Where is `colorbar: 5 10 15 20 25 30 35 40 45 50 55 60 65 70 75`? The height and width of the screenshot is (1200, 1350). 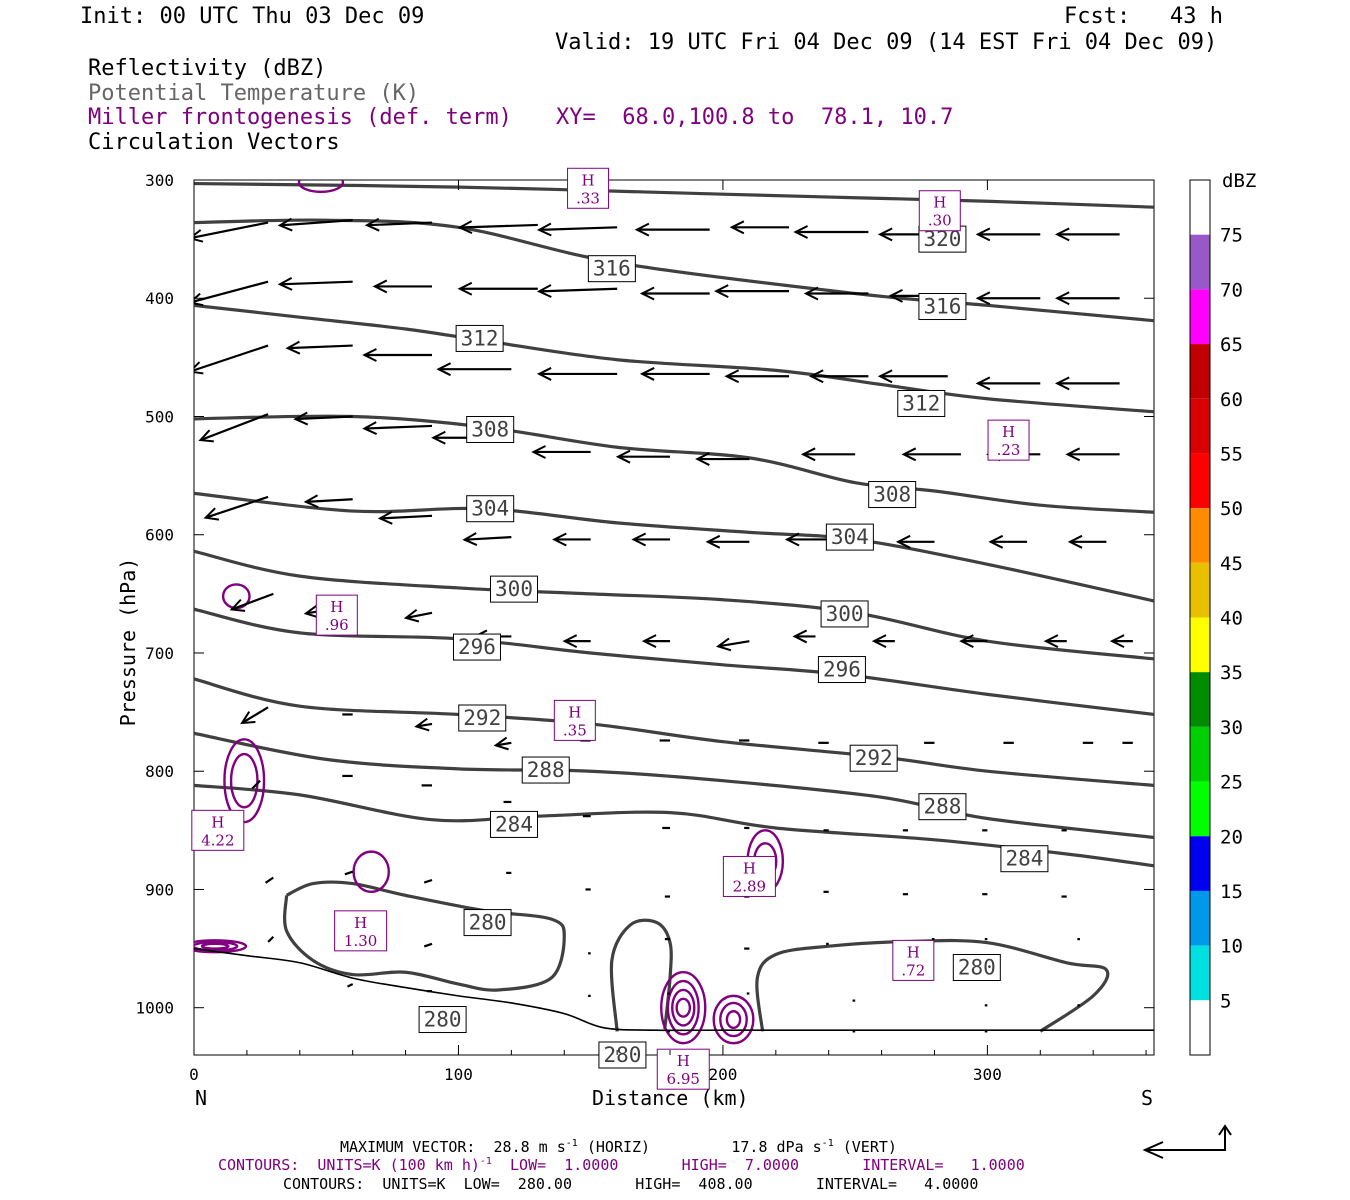 colorbar: 5 10 15 20 25 30 35 40 45 50 55 60 65 70 75 is located at coordinates (1216, 617).